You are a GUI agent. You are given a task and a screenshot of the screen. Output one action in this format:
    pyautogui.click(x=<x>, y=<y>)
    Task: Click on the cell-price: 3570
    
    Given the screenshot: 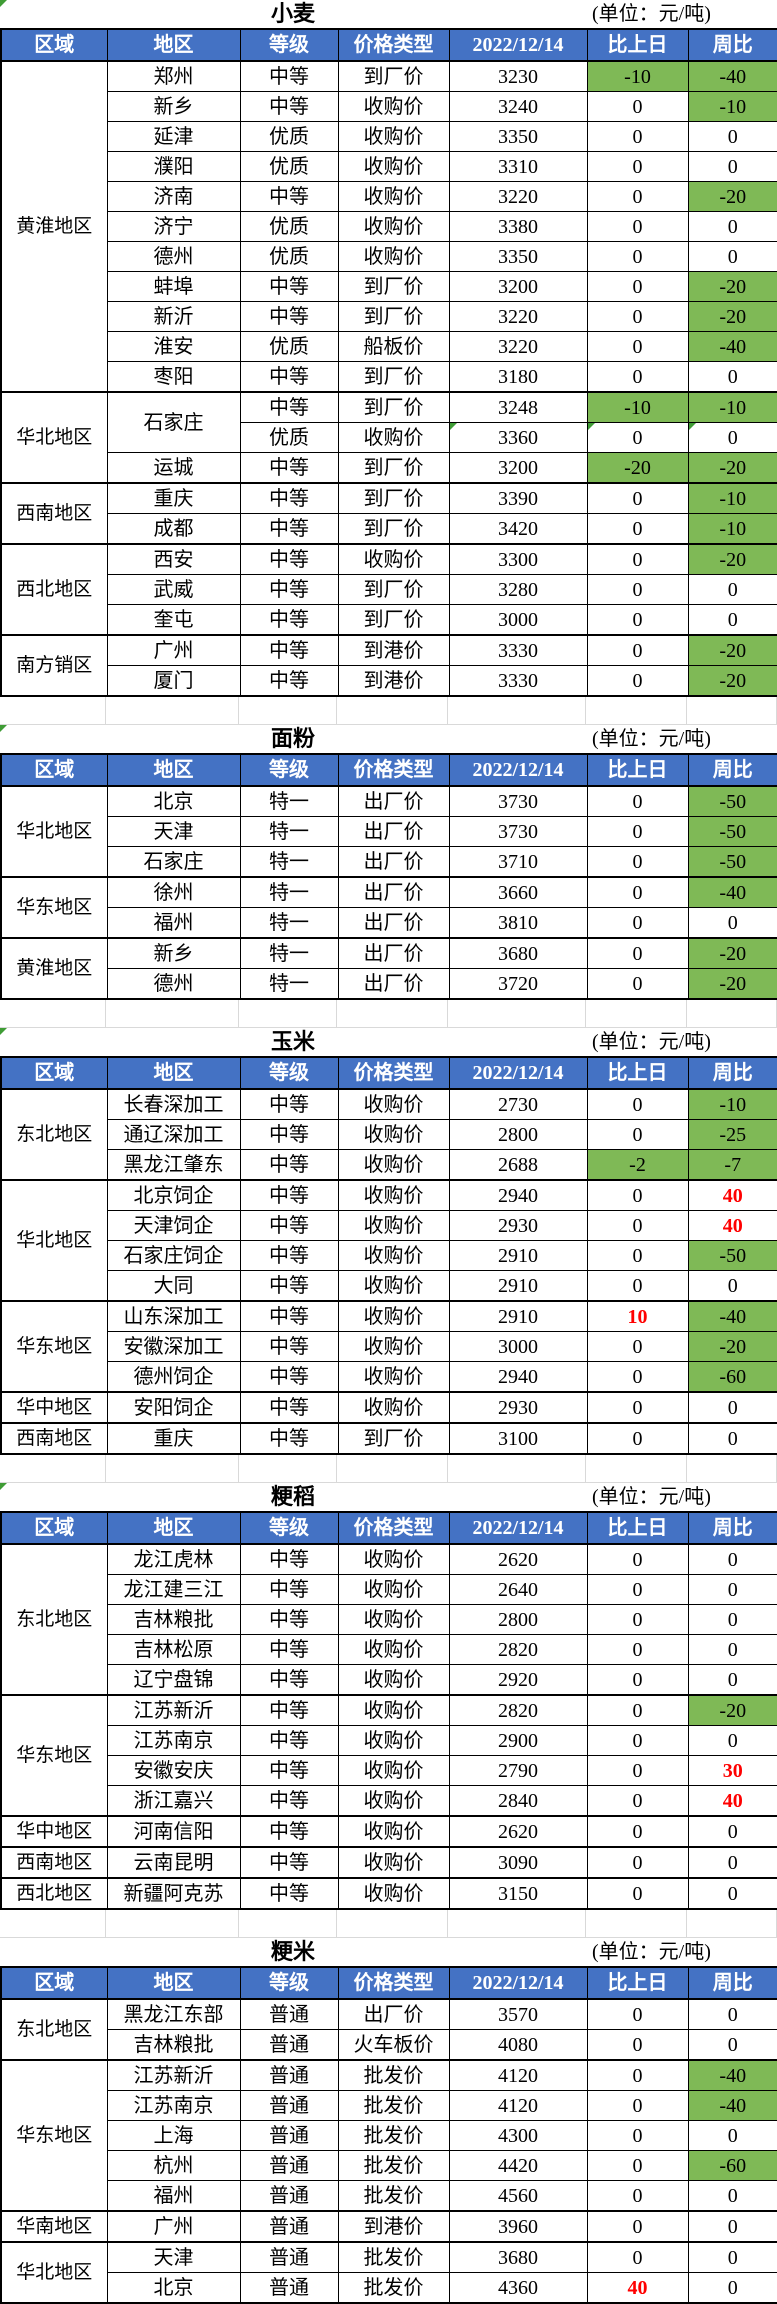 What is the action you would take?
    pyautogui.click(x=518, y=2014)
    